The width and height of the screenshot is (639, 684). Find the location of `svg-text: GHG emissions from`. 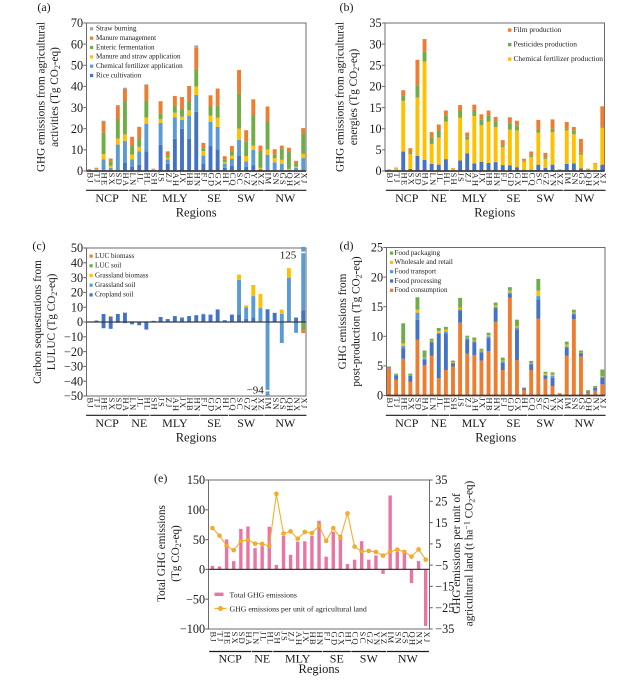

svg-text: GHG emissions from is located at coordinates (343, 321).